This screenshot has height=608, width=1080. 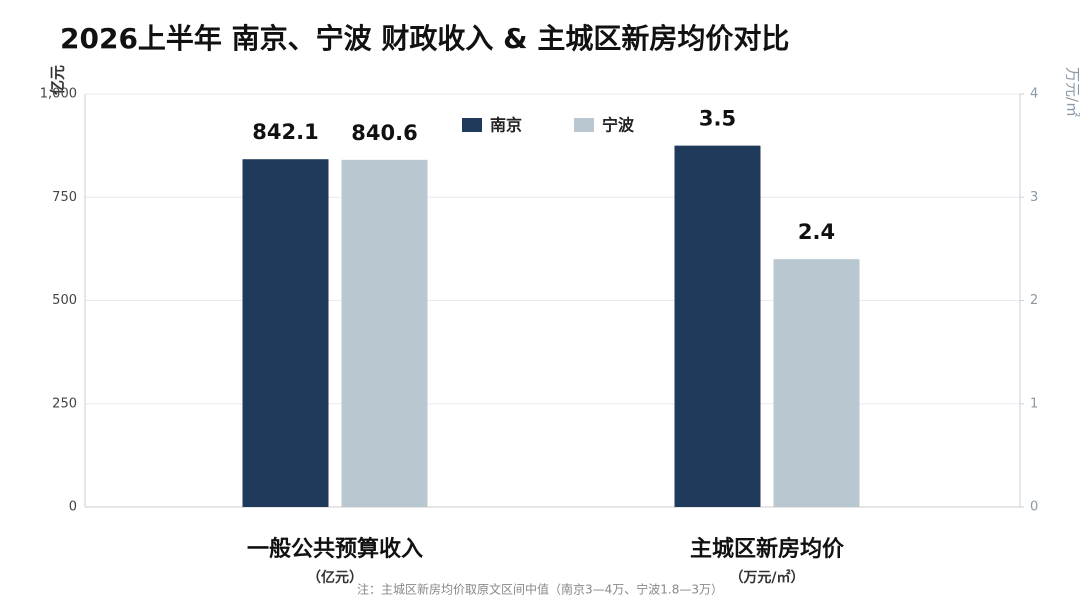 What do you see at coordinates (424, 38) in the screenshot?
I see `chart-title: 2026上半年 南京、宁波 财政收入 & 主城区新房均价对比` at bounding box center [424, 38].